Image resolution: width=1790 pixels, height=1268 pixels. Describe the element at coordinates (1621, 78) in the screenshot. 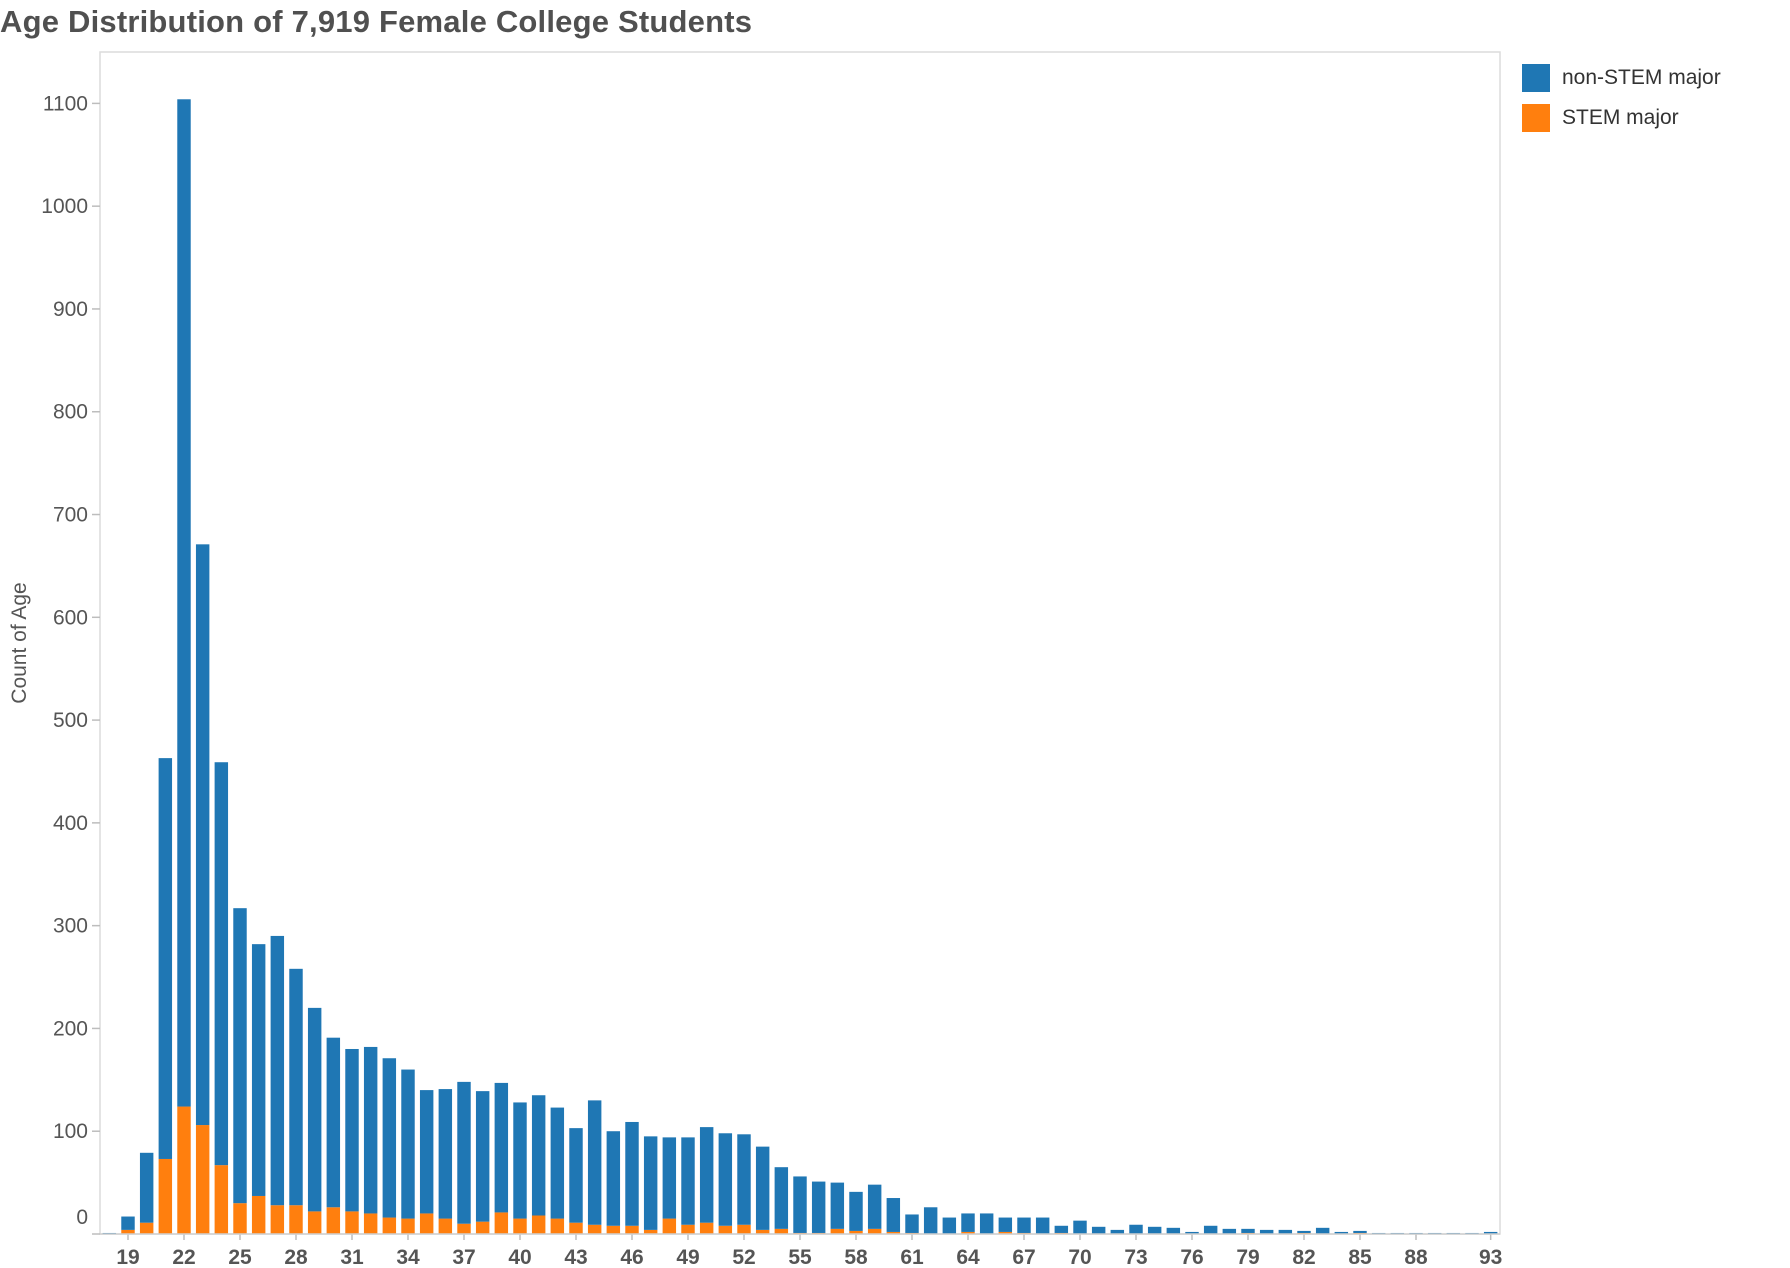

I see `legend-item-non-stem: non-STEM major` at that location.